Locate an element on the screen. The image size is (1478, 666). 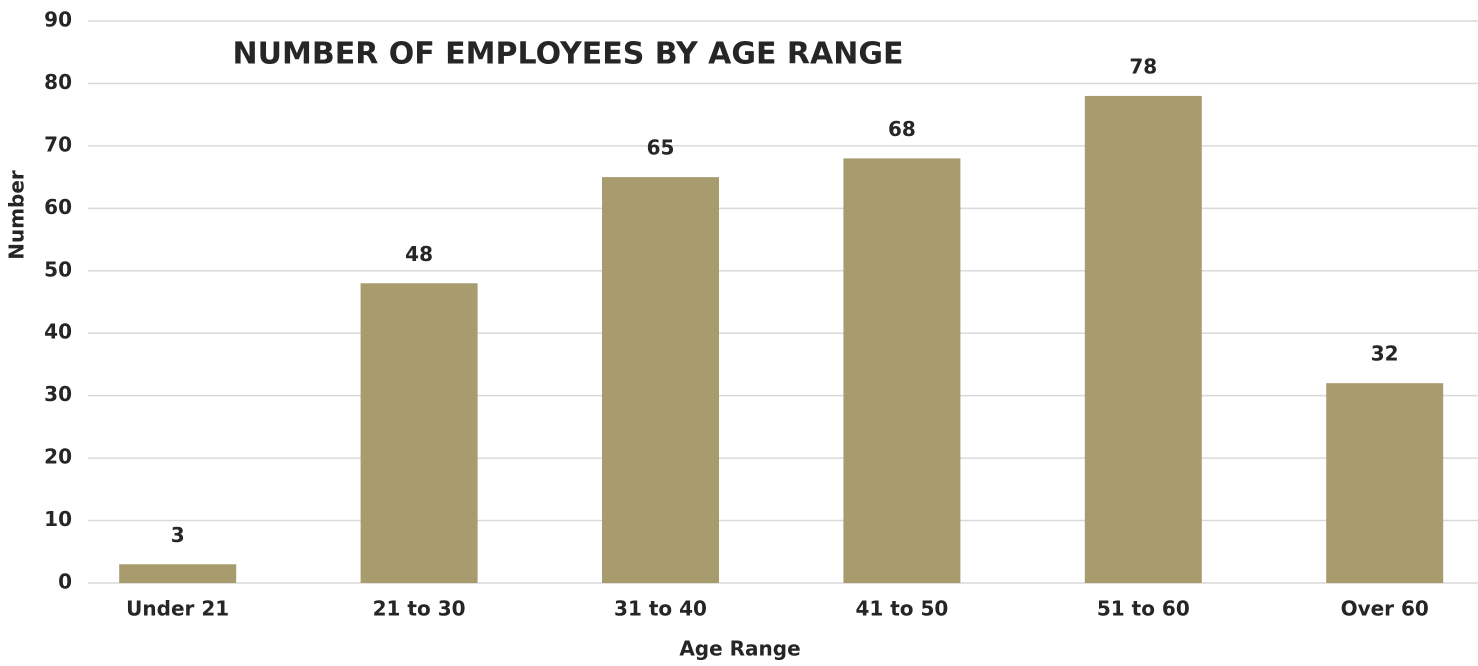
y-tick-label: 90 is located at coordinates (58, 20).